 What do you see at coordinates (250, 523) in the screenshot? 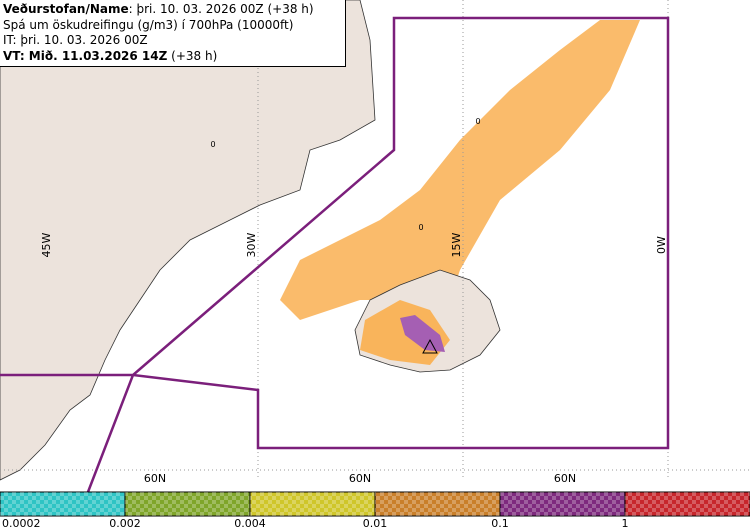
I see `legend-label: 0.004` at bounding box center [250, 523].